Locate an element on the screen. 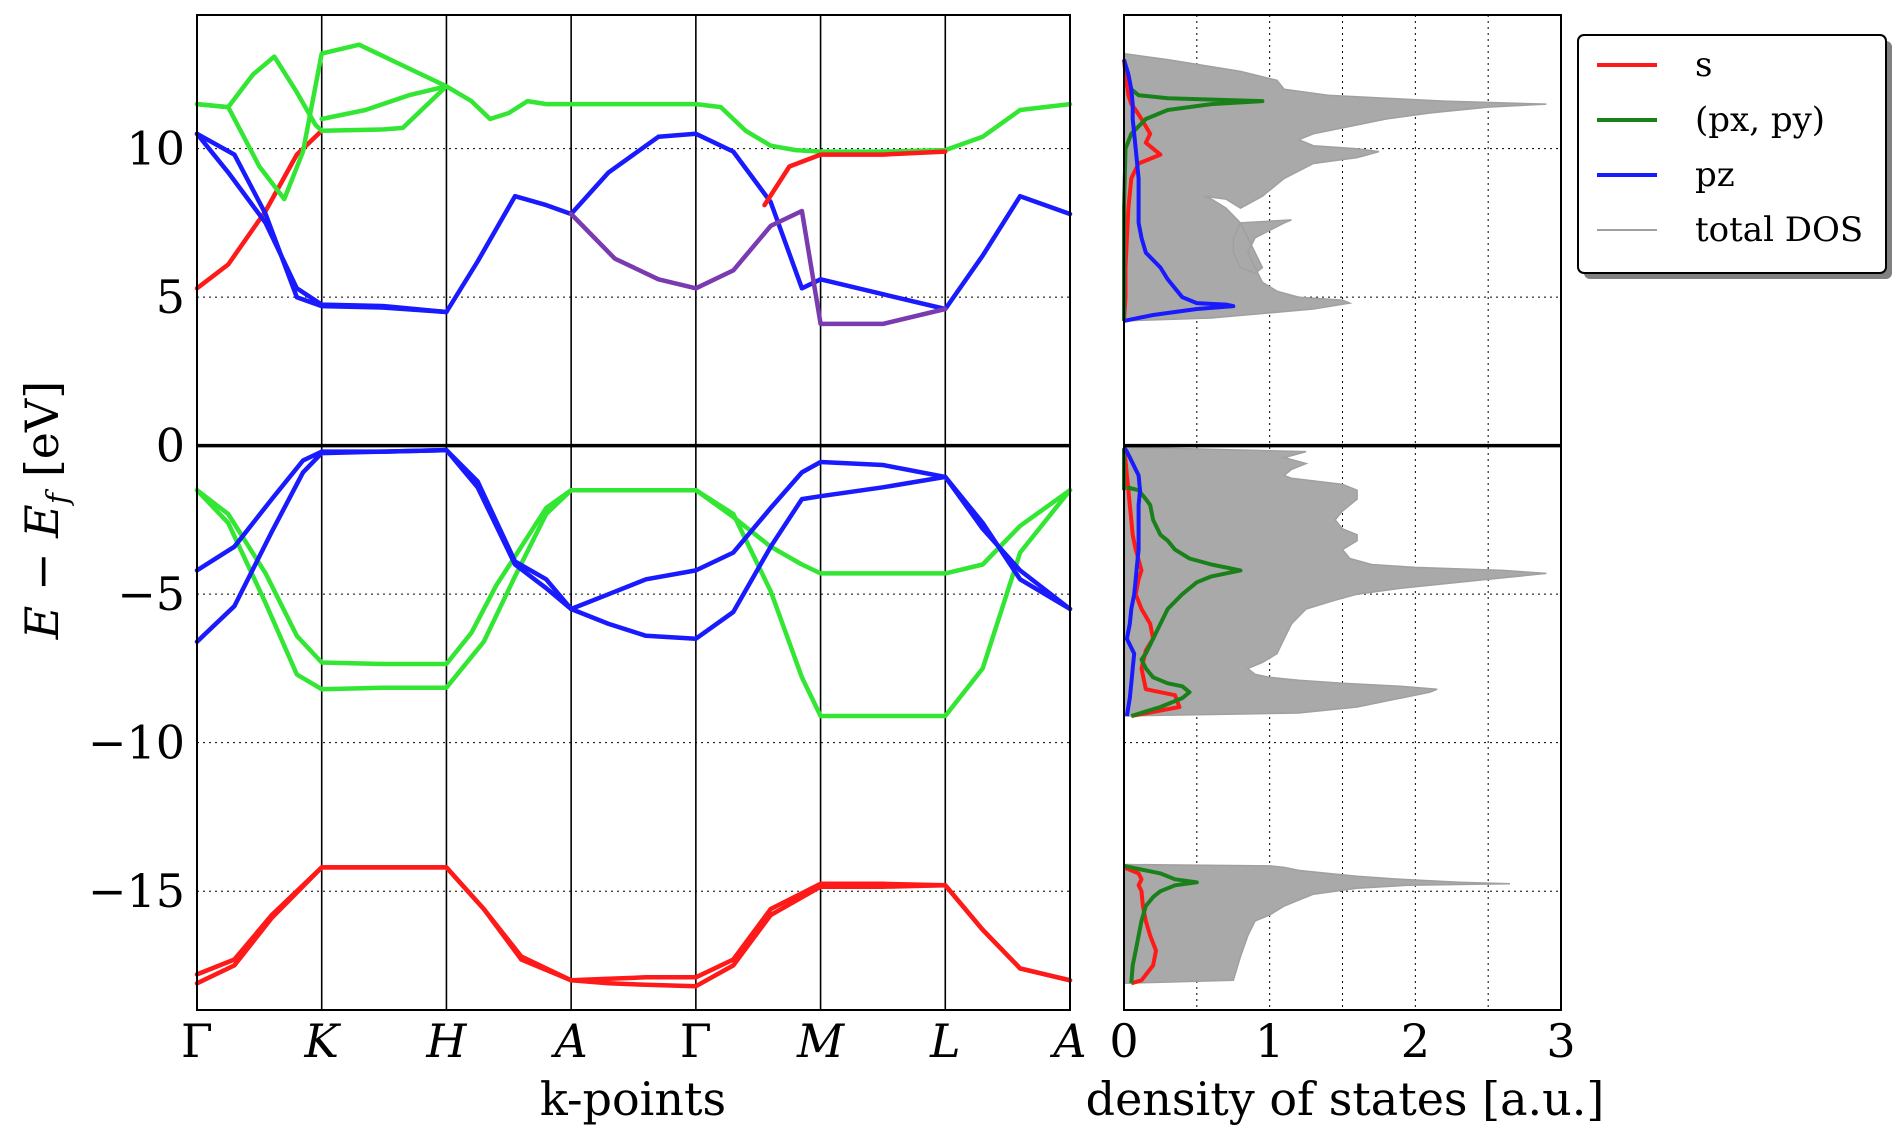 Image resolution: width=1903 pixels, height=1138 pixels. svg-text:E − Ef[eV]: E − Ef [eV] is located at coordinates (45, 510).